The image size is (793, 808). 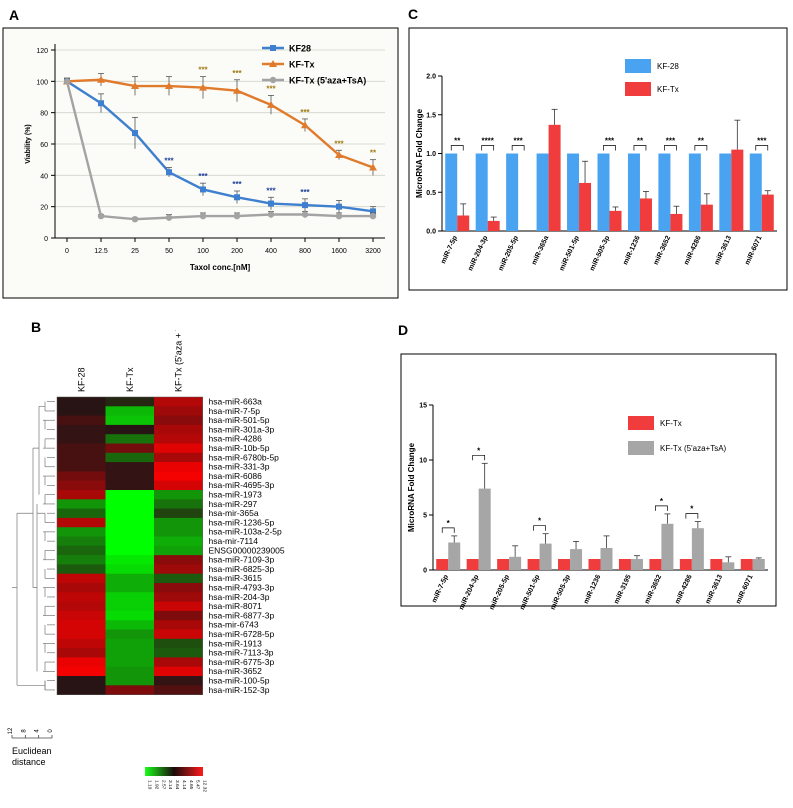 What do you see at coordinates (170, 785) in the screenshot?
I see `color-scale-label: 3.14` at bounding box center [170, 785].